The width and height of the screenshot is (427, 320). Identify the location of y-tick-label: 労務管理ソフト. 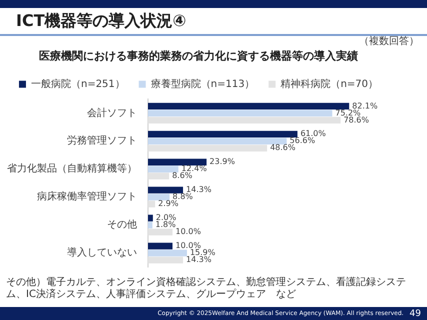
(102, 140).